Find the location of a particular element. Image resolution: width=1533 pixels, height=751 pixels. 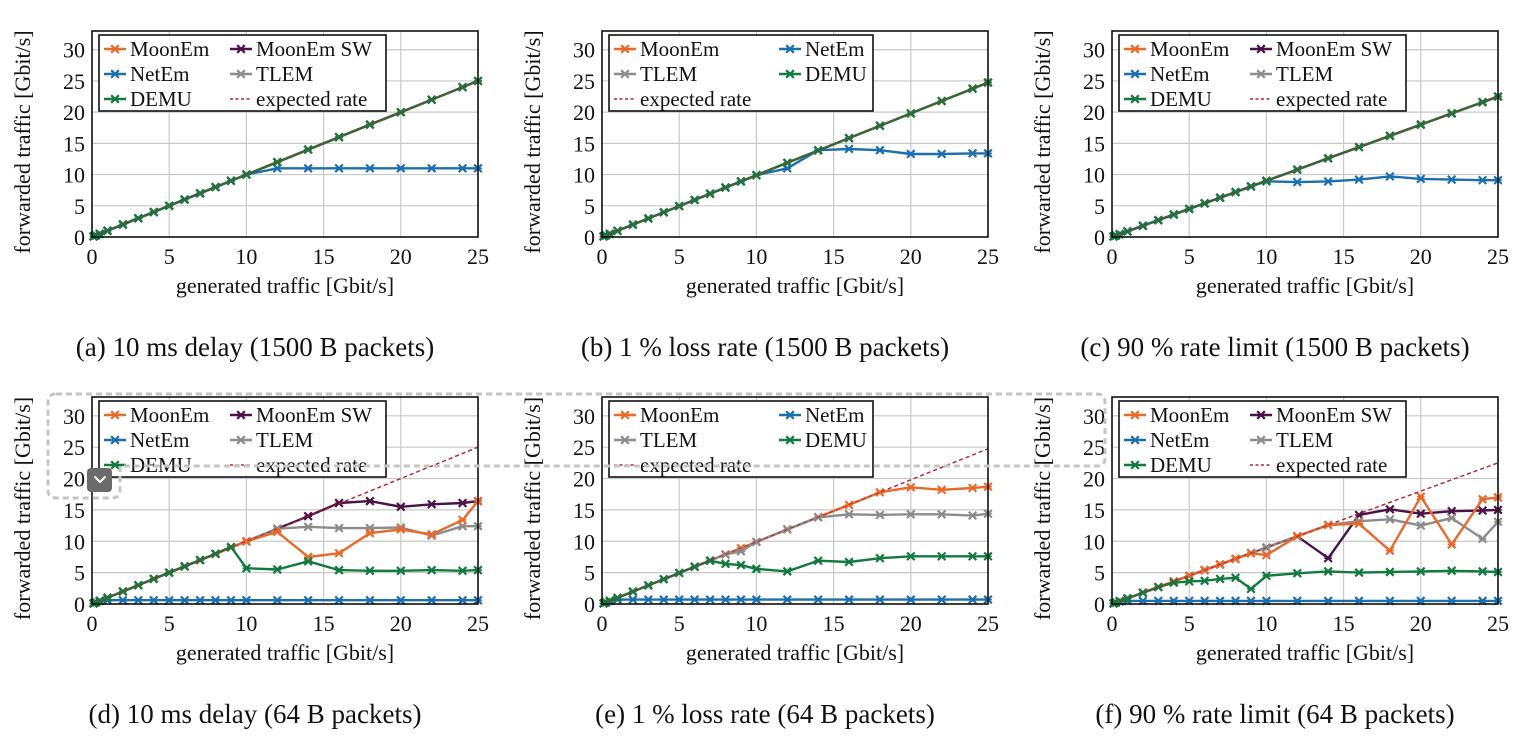

legend-item-tlem: TLEM is located at coordinates (1291, 74).